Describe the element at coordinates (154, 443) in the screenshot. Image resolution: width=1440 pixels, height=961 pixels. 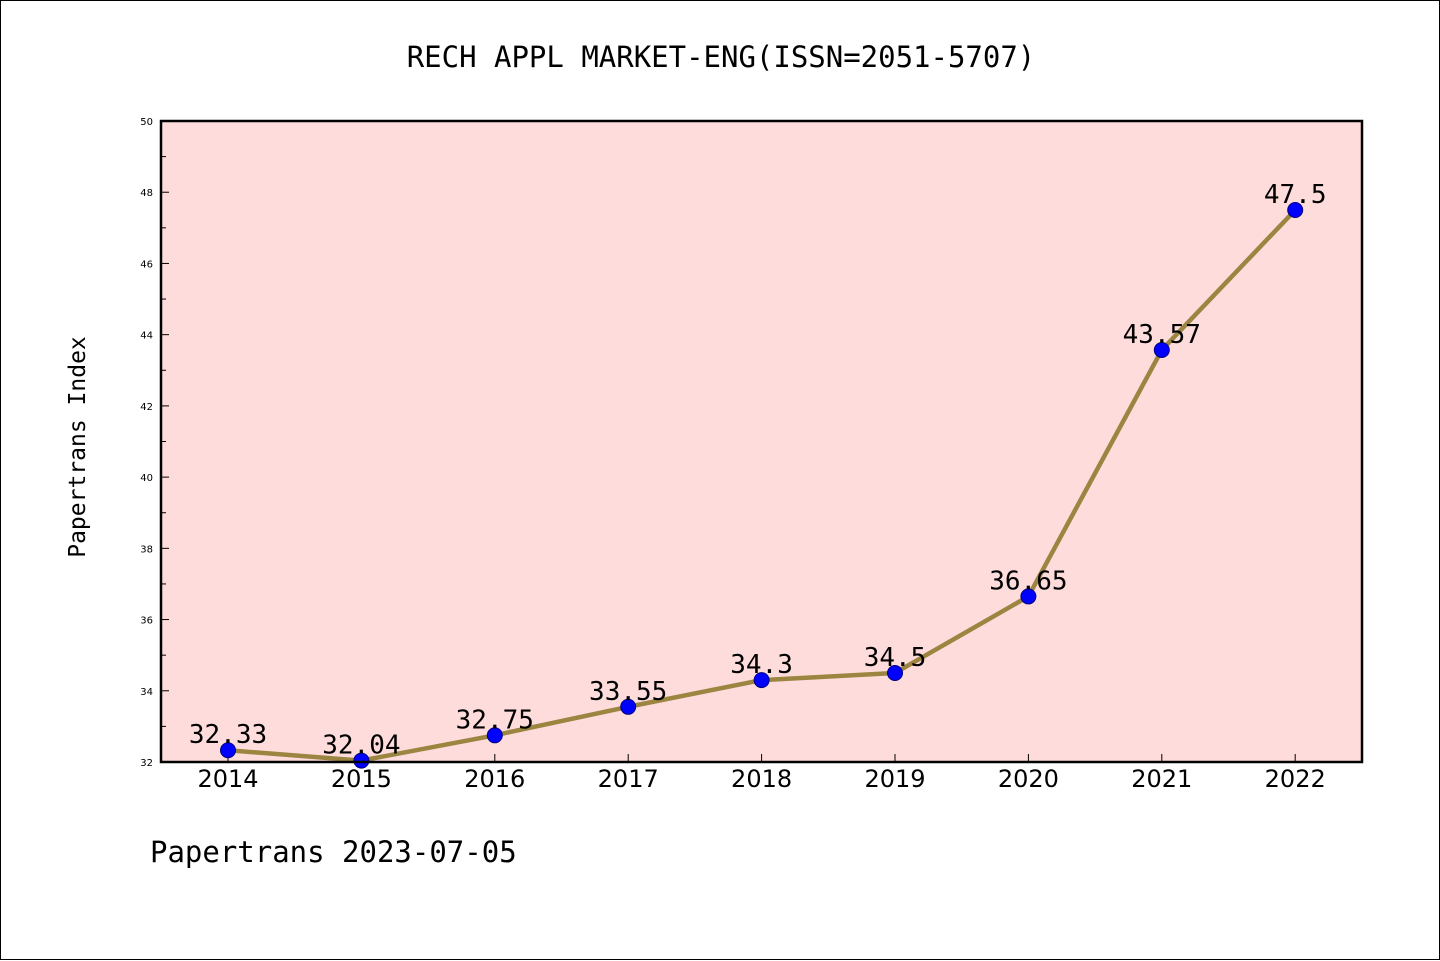
I see `y-axis: 32 34 36 38 40 42 44 46 48 50` at that location.